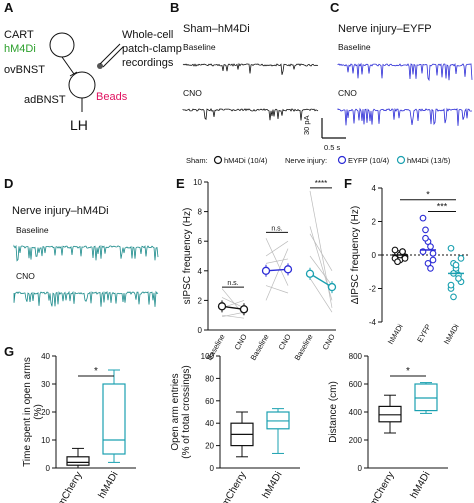  Describe the element at coordinates (332, 147) in the screenshot. I see `scalebar-time: 0.5 s` at that location.